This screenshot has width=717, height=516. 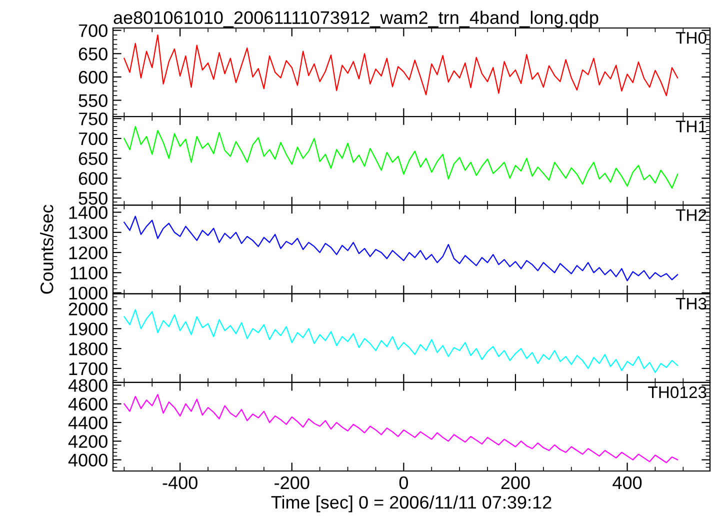 What do you see at coordinates (403, 483) in the screenshot?
I see `x-tick-label: 0` at bounding box center [403, 483].